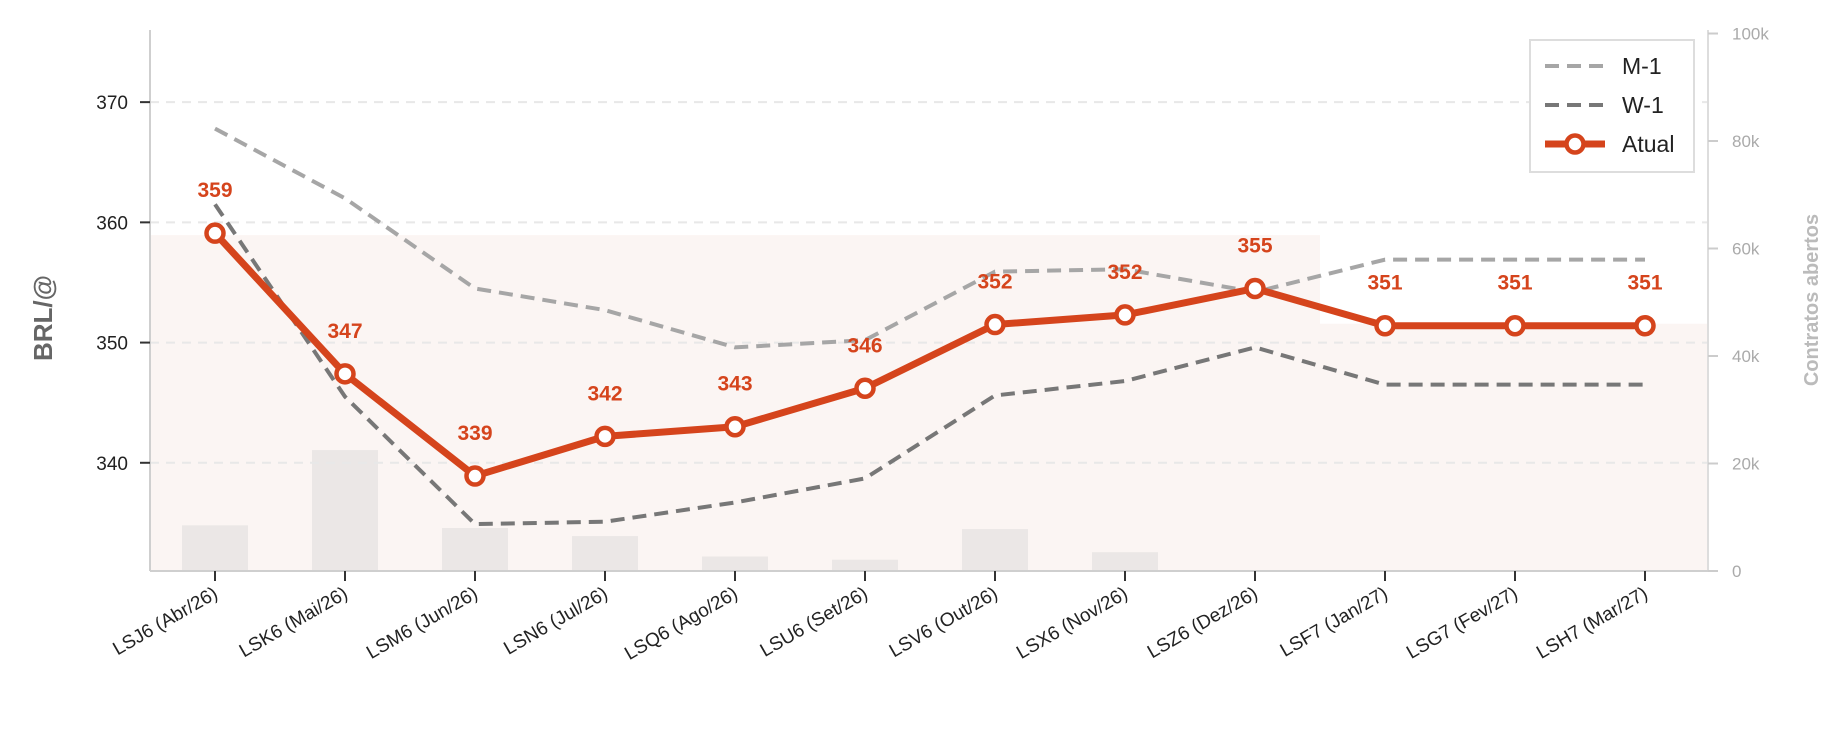 This screenshot has width=1846, height=735. What do you see at coordinates (1575, 144) in the screenshot?
I see `legend-marker` at bounding box center [1575, 144].